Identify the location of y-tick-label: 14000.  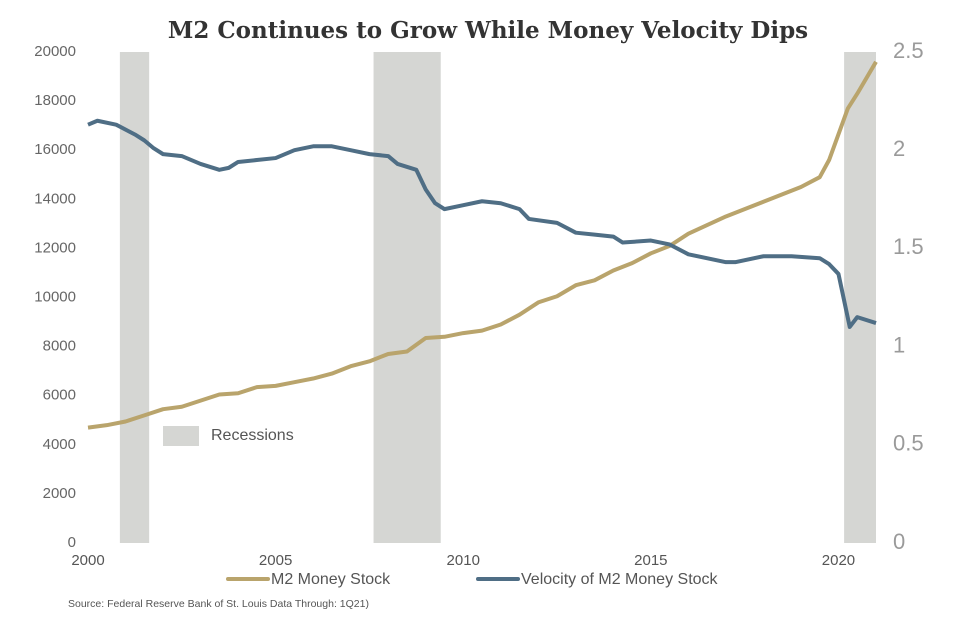
(55, 198).